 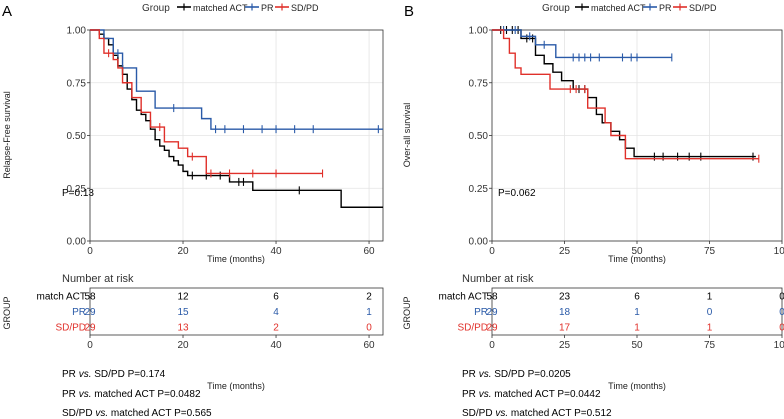 What do you see at coordinates (407, 312) in the screenshot?
I see `risk-ylabel-b: GROUP` at bounding box center [407, 312].